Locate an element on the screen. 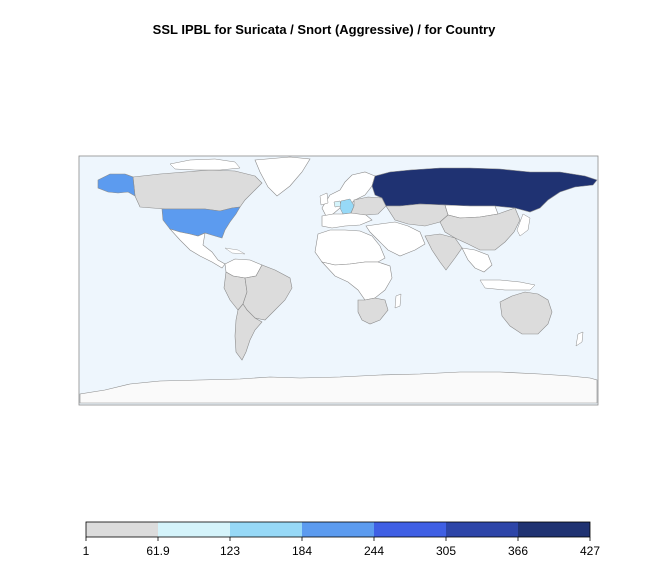 The height and width of the screenshot is (576, 648). country-madagascar is located at coordinates (398, 301).